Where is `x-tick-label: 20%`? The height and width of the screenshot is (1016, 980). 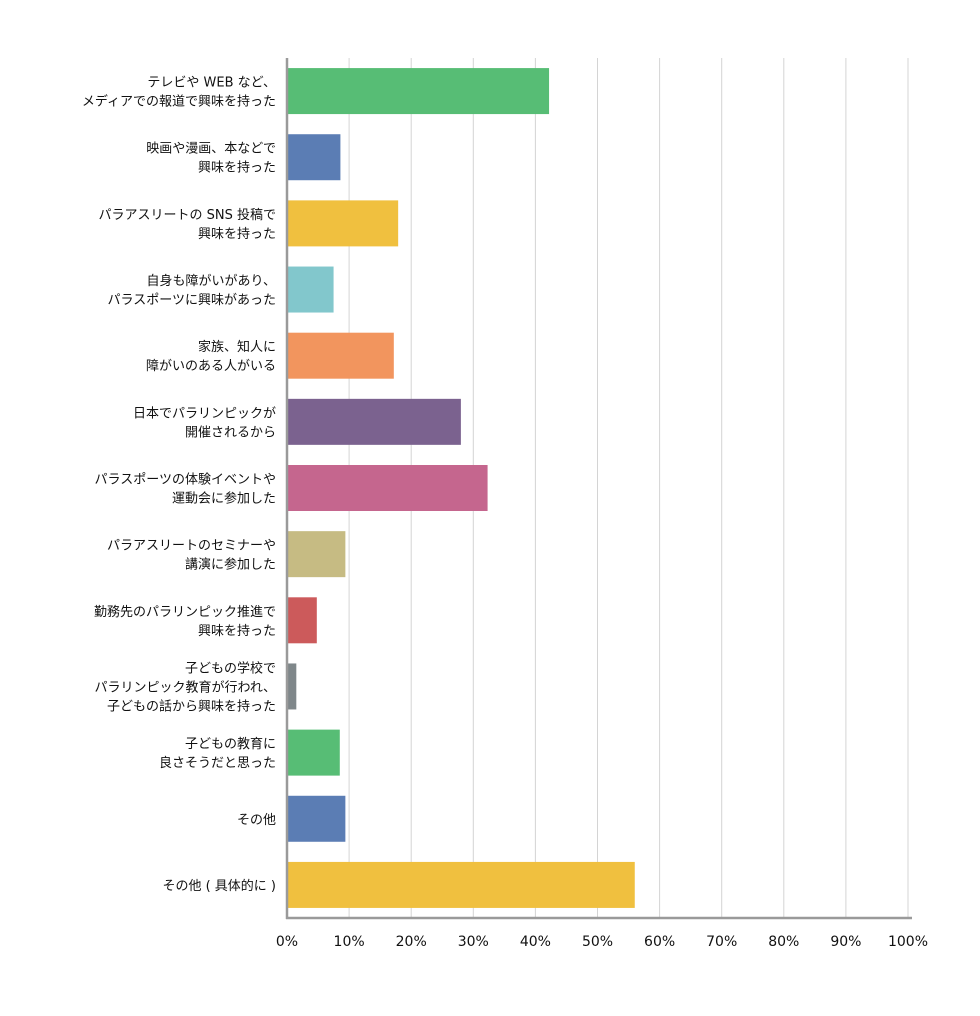 x-tick-label: 20% is located at coordinates (411, 942).